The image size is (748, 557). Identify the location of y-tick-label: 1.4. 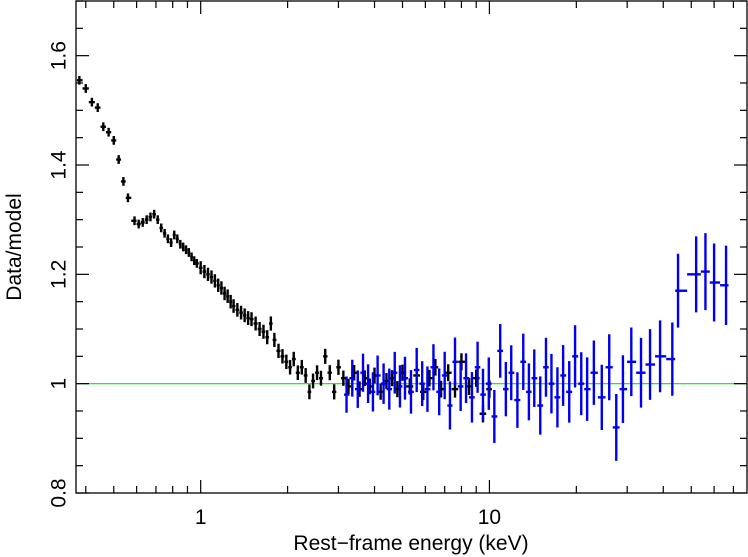
(59, 165).